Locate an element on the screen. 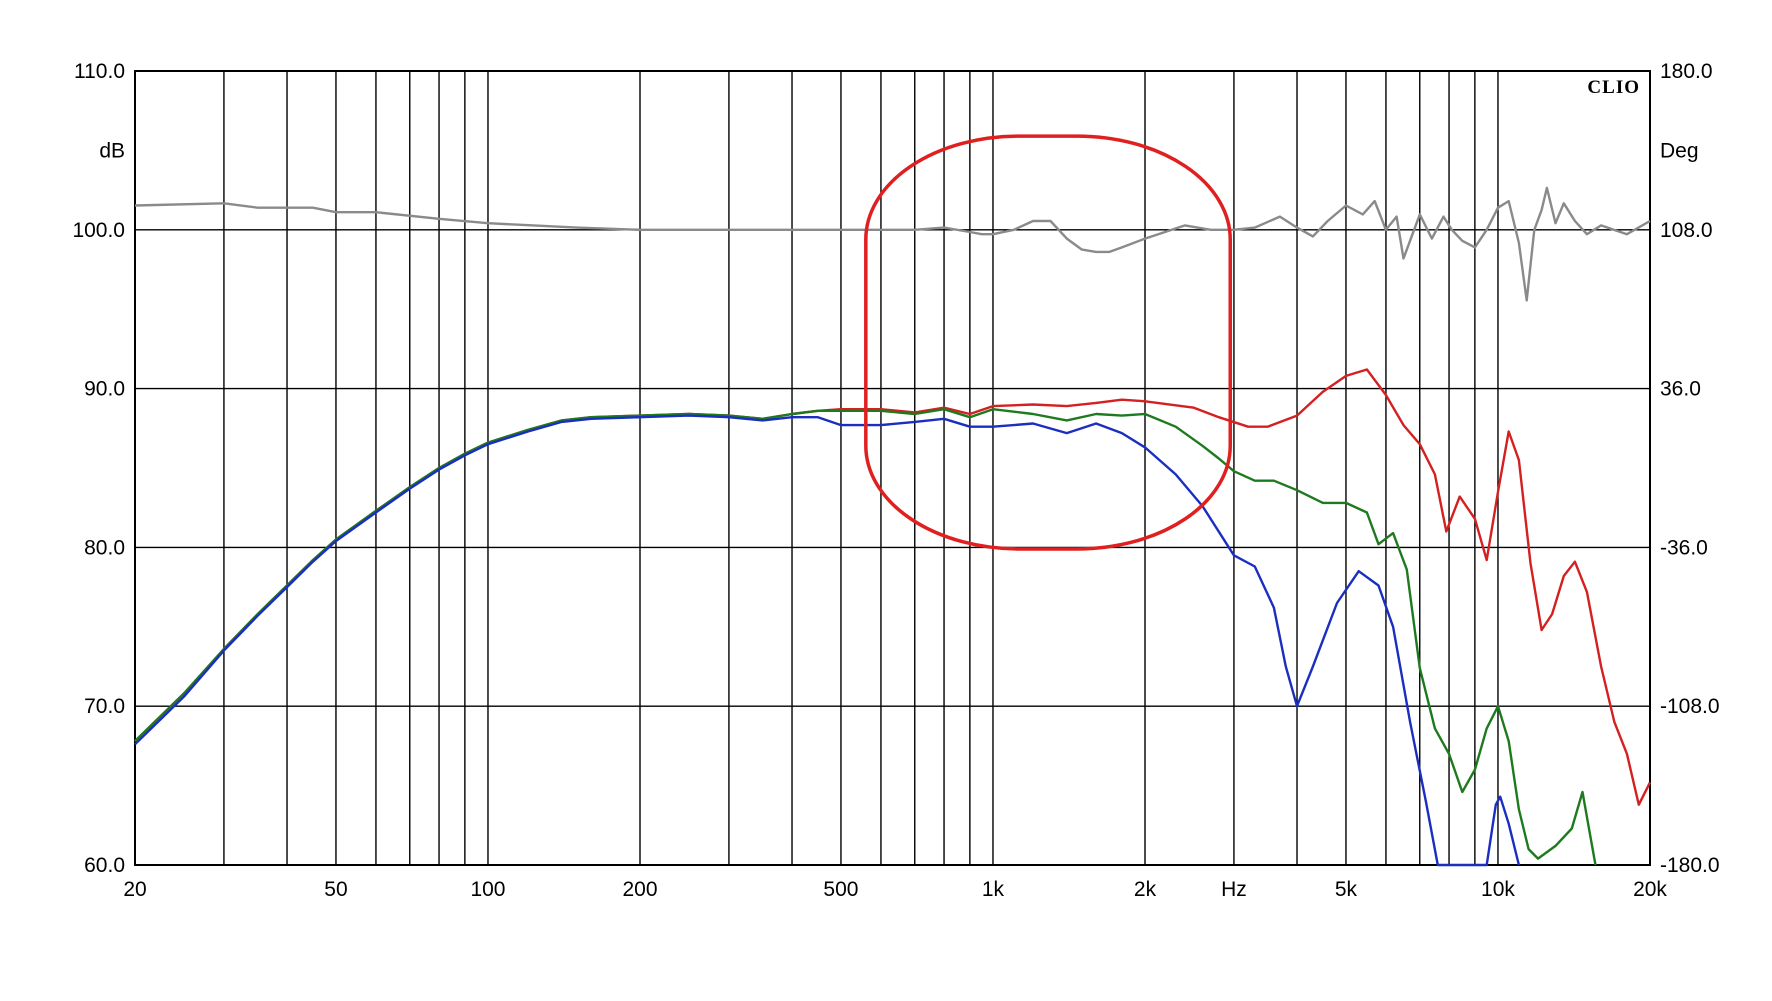 Image resolution: width=1772 pixels, height=1001 pixels. x-tick-label: 50 is located at coordinates (335, 889).